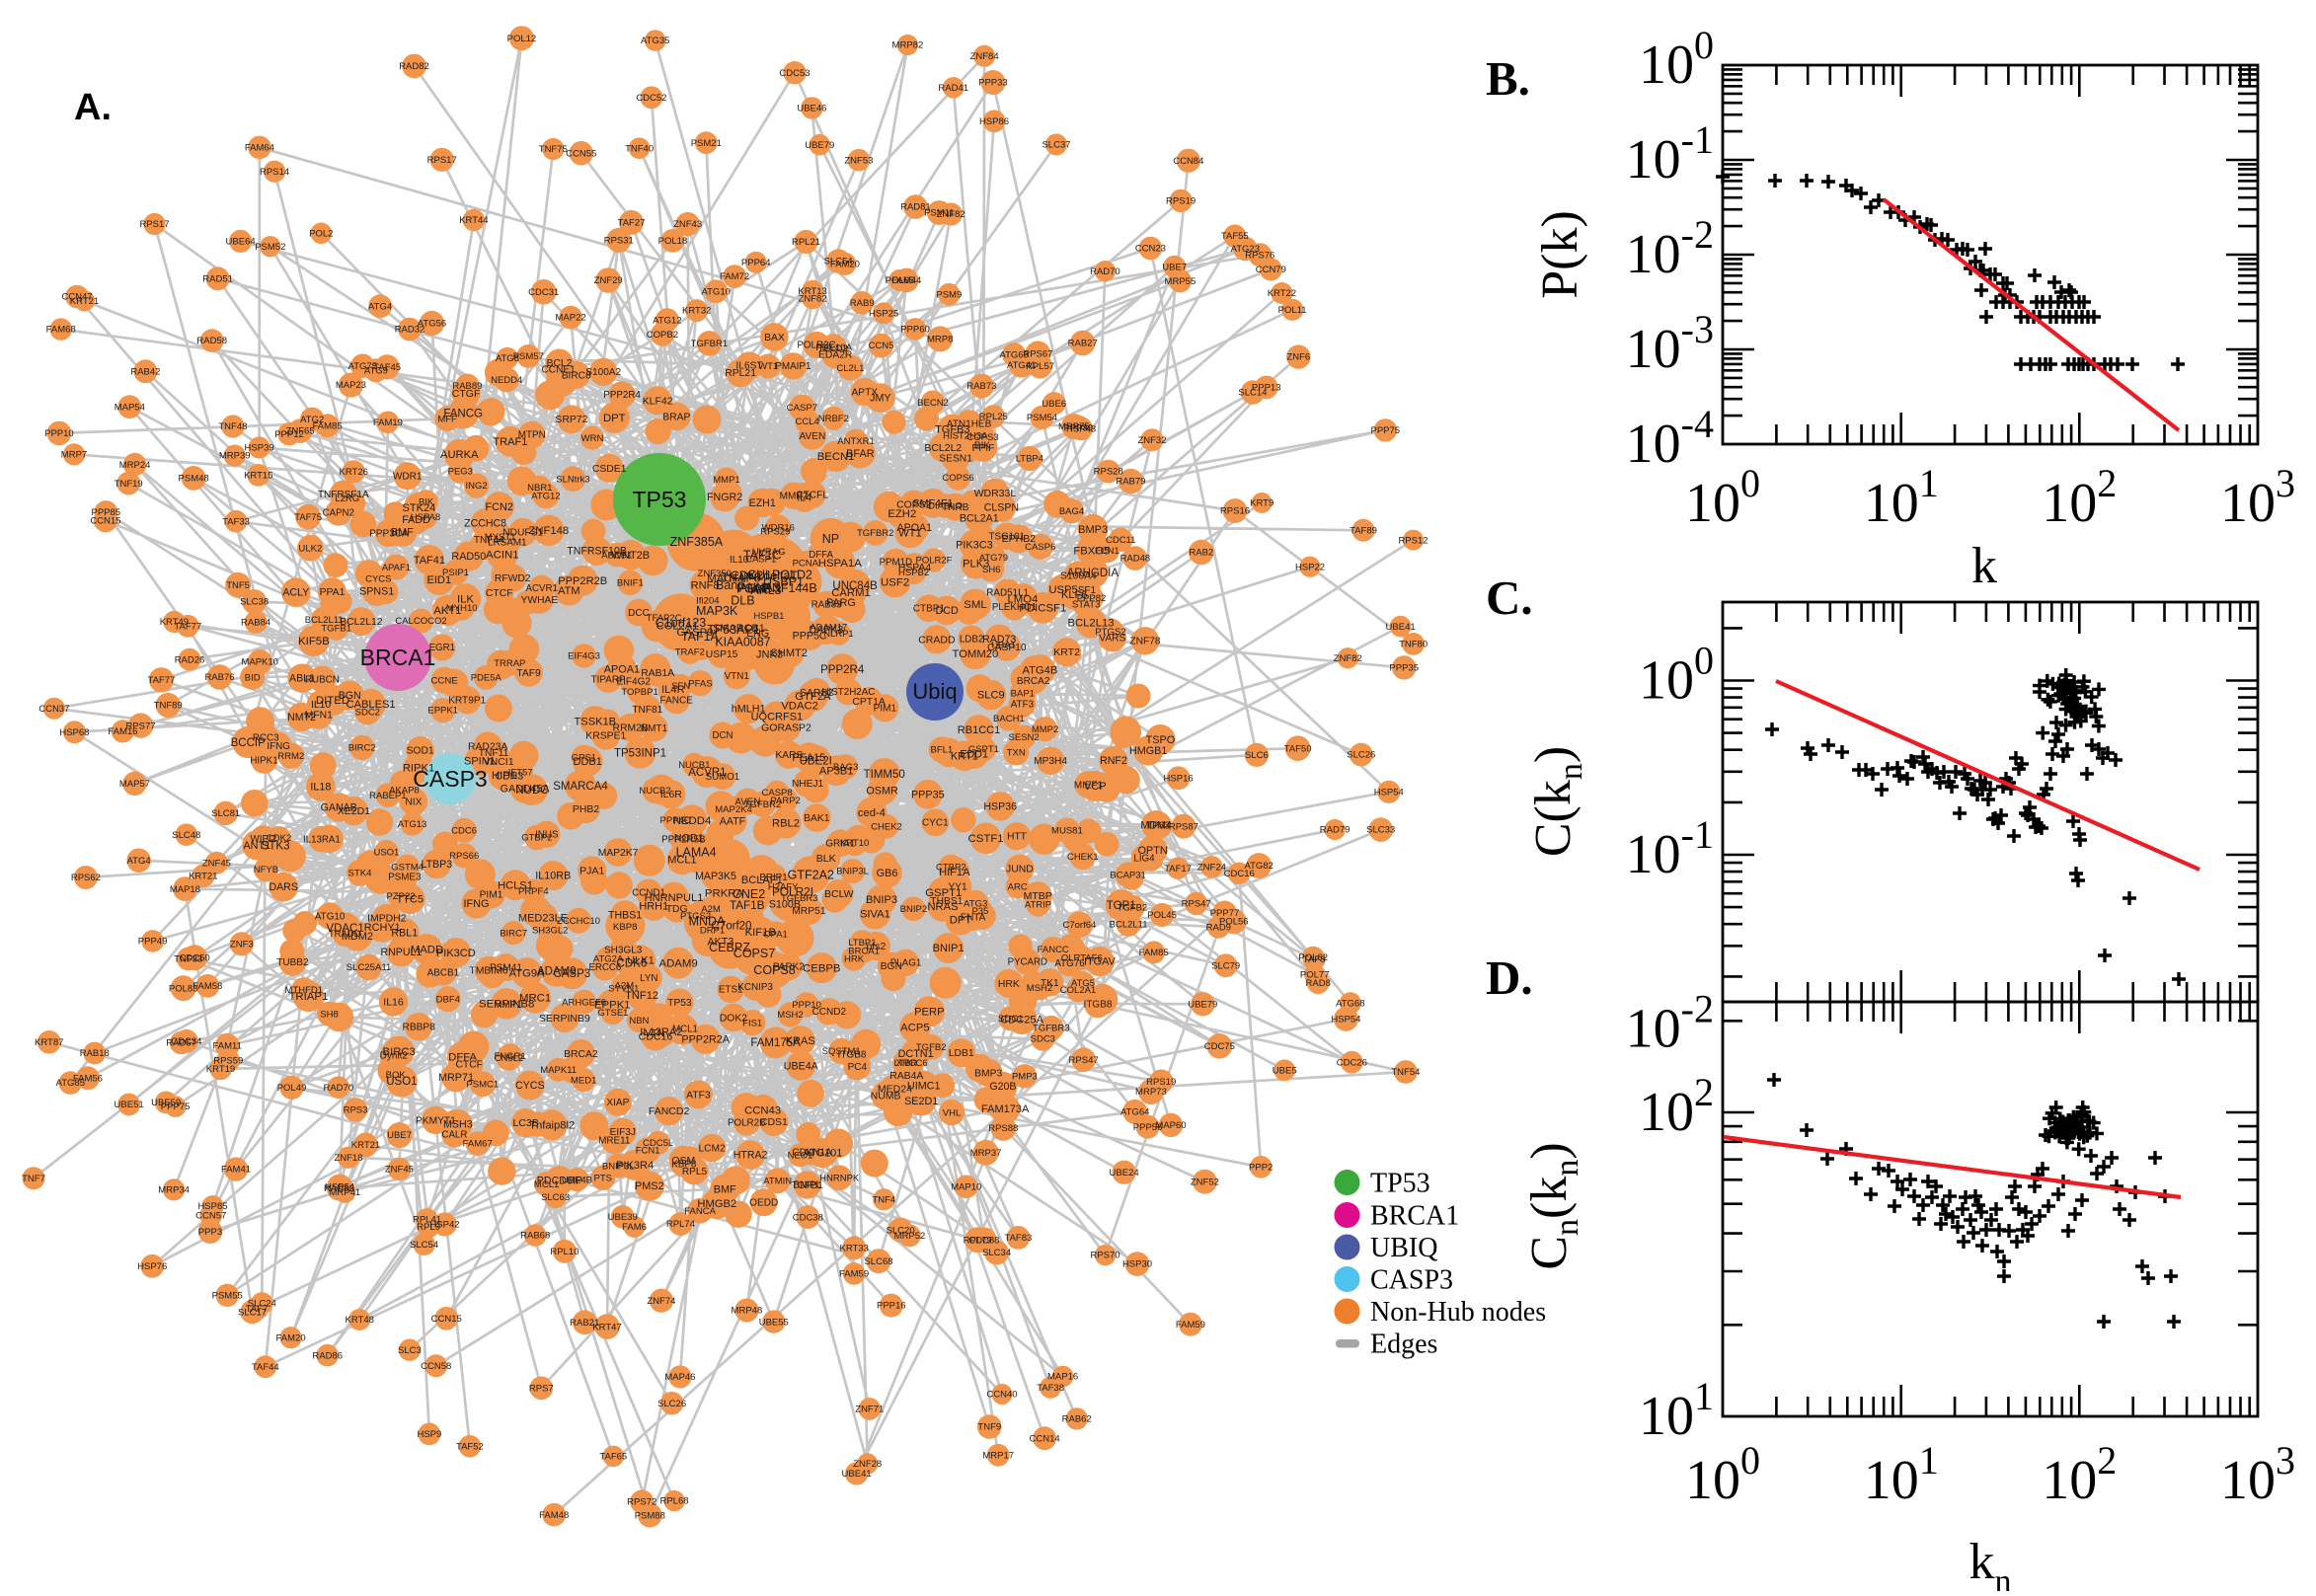  I want to click on svg-text: CDC31, so click(543, 292).